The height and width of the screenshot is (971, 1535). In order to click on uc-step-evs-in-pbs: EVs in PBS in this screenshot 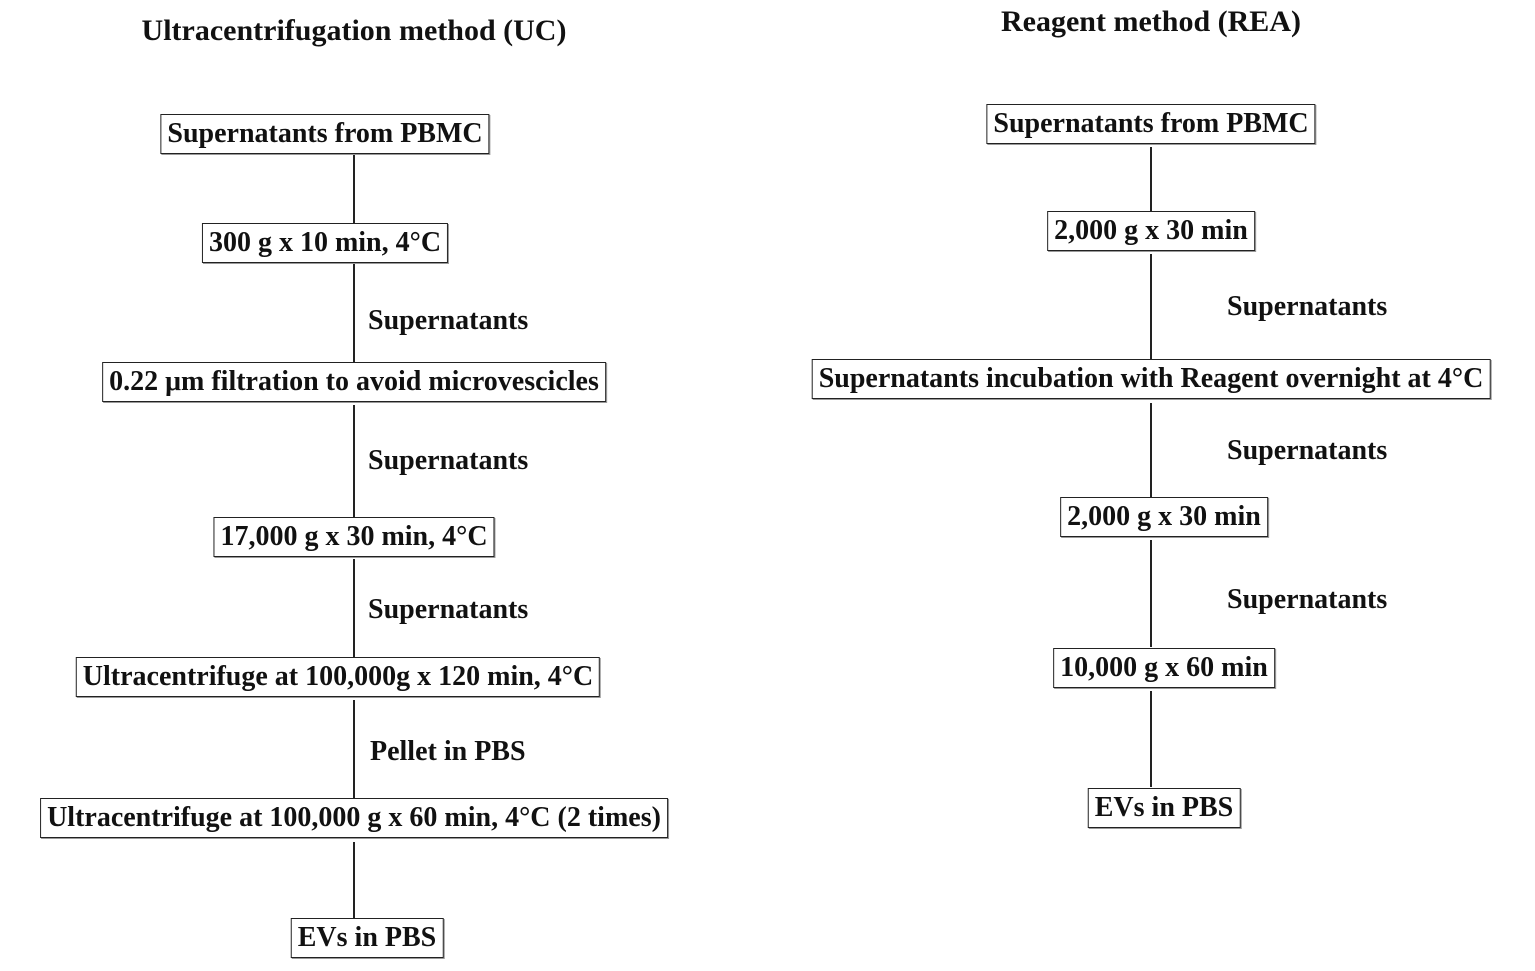, I will do `click(367, 938)`.